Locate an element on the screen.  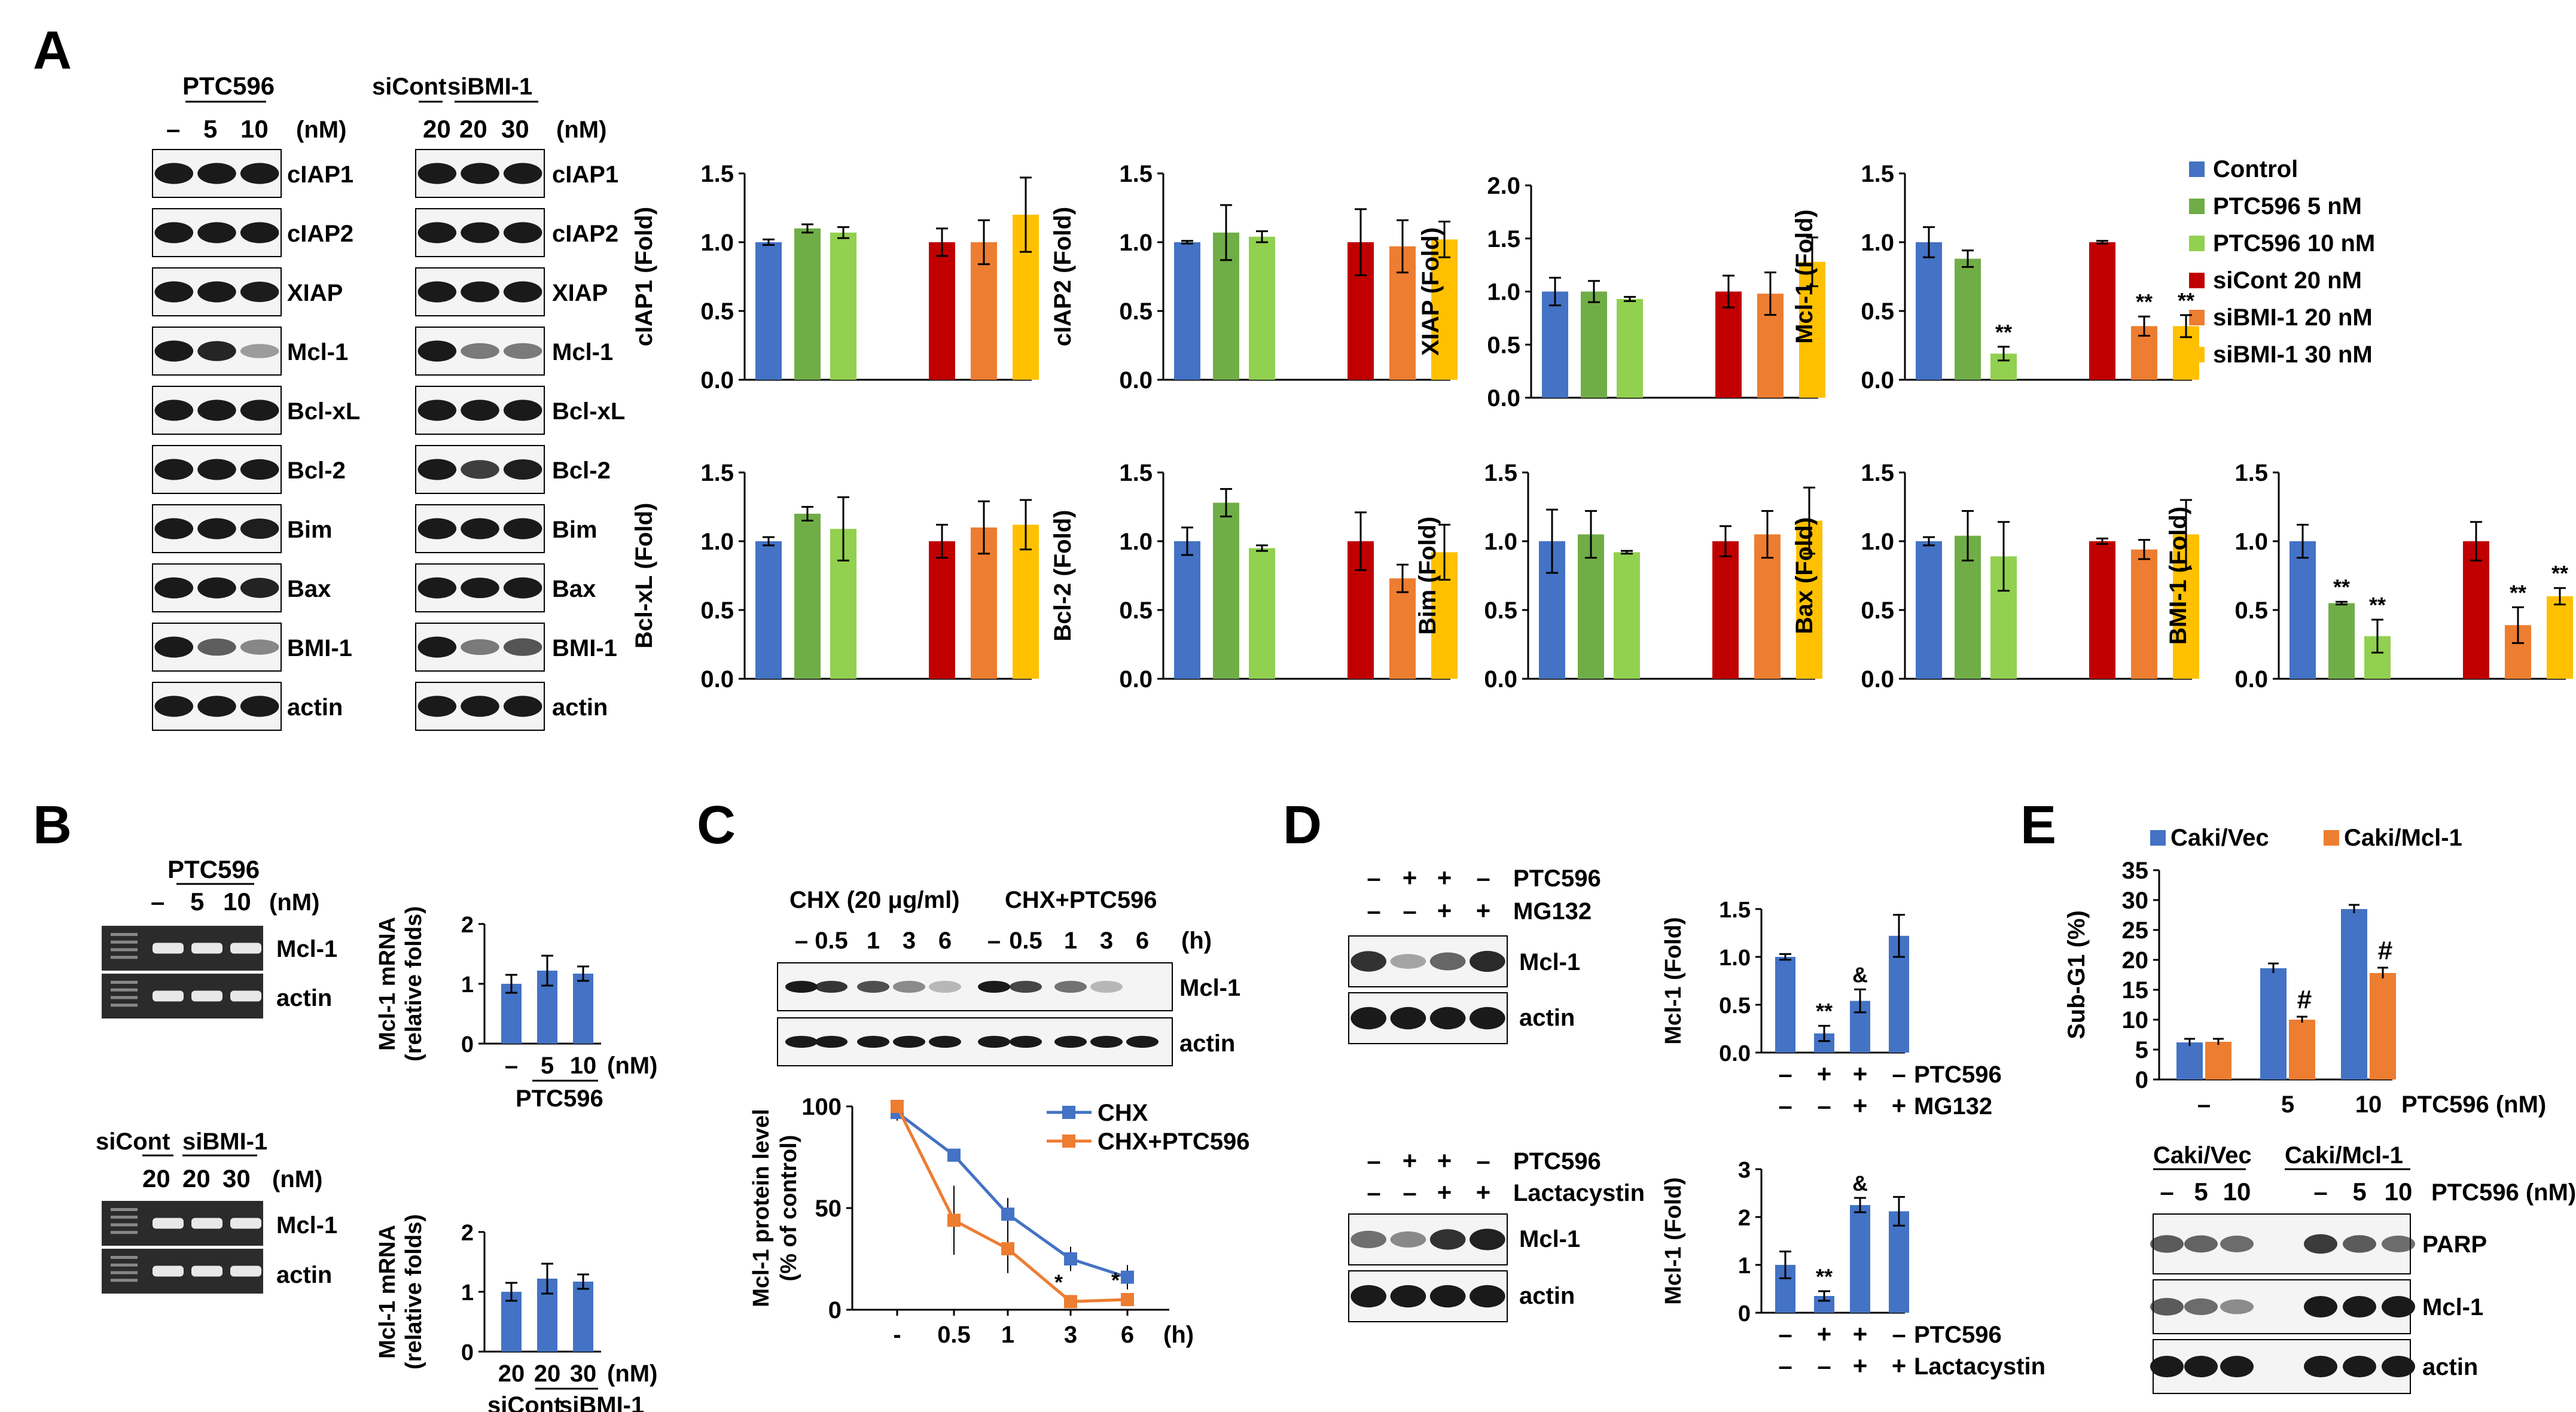
c-lane-label: 1 is located at coordinates (874, 941).